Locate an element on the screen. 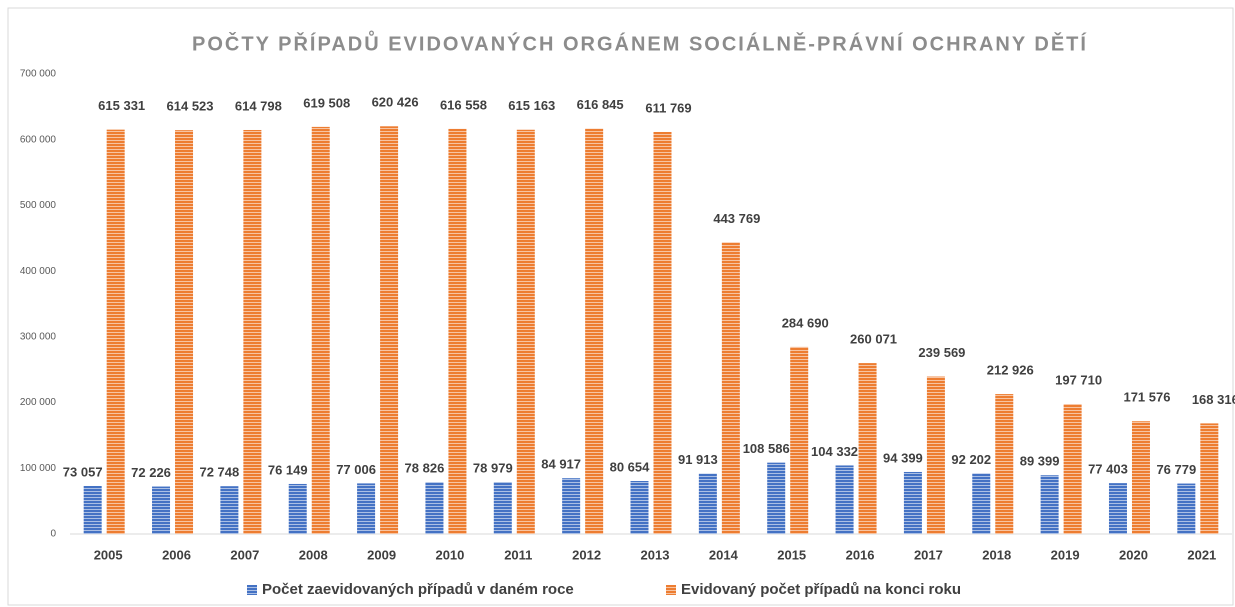 This screenshot has height=607, width=1235. value-label: 260 071 is located at coordinates (873, 339).